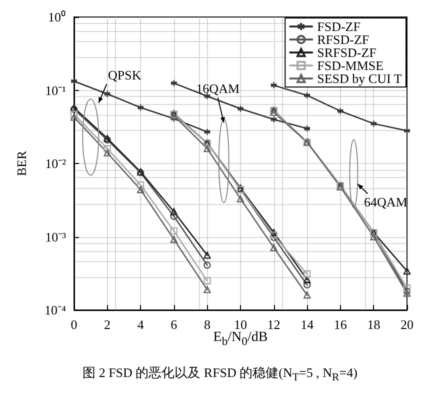 The image size is (440, 399). I want to click on legend-label: SESD by CUI T, so click(359, 78).